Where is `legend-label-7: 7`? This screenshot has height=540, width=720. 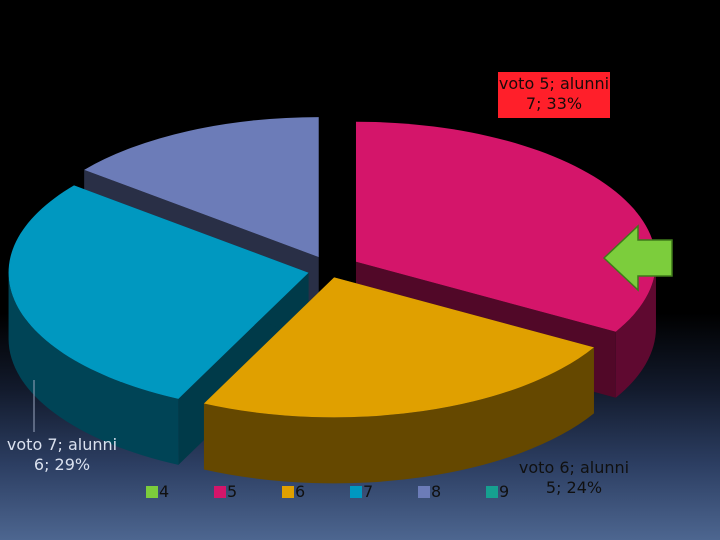 legend-label-7: 7 is located at coordinates (368, 491).